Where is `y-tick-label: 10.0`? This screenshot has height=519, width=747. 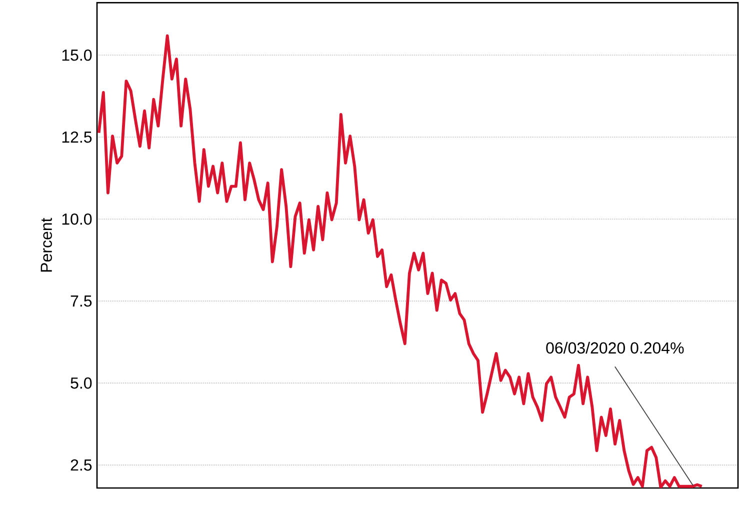
y-tick-label: 10.0 is located at coordinates (77, 219).